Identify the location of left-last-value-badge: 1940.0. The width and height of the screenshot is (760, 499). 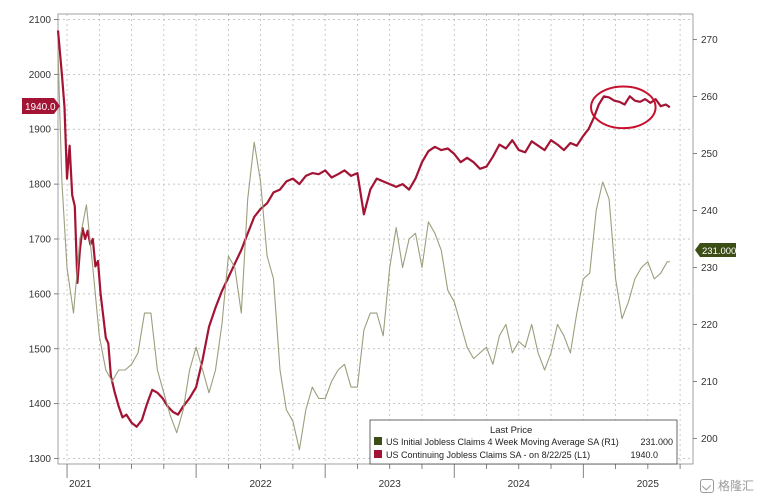
(41, 106).